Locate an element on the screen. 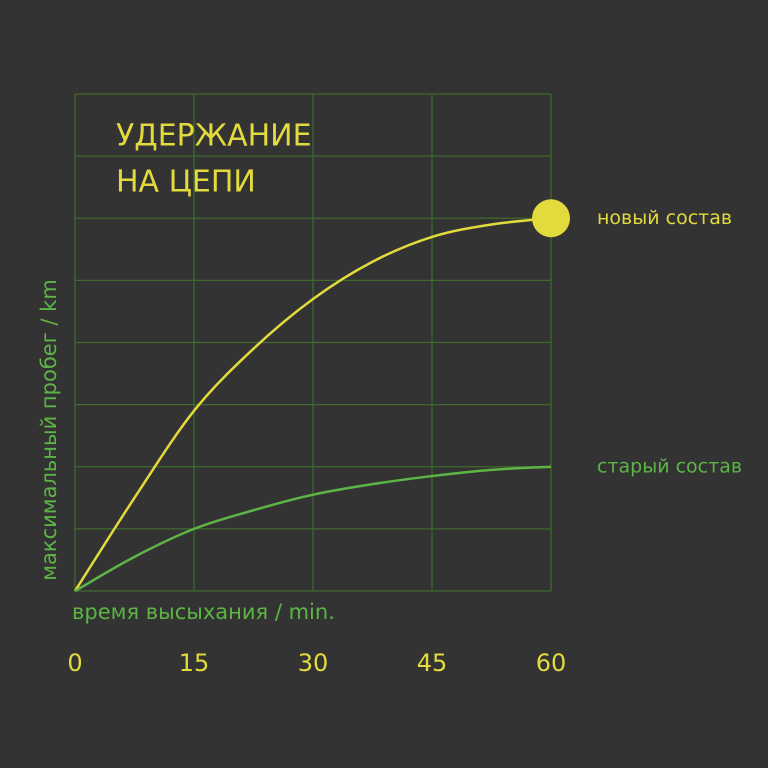 The height and width of the screenshot is (768, 768). x-axis-label: время высыхания / min. is located at coordinates (203, 612).